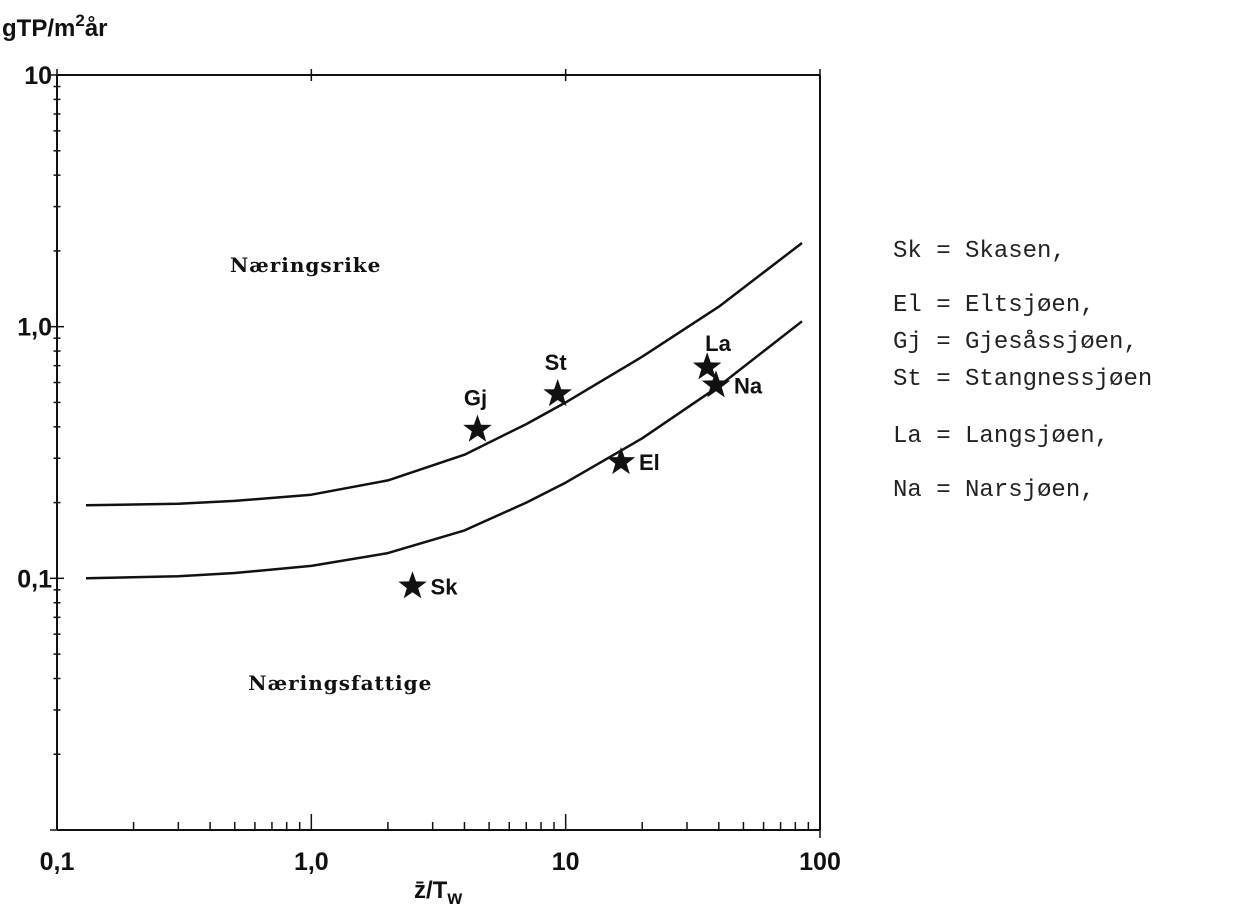  Describe the element at coordinates (311, 862) in the screenshot. I see `x-tick-label: 1,0` at that location.